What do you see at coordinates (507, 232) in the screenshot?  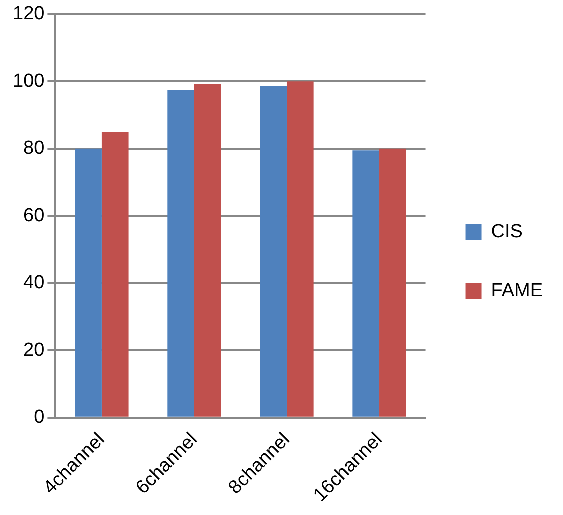 I see `legend-label: CIS` at bounding box center [507, 232].